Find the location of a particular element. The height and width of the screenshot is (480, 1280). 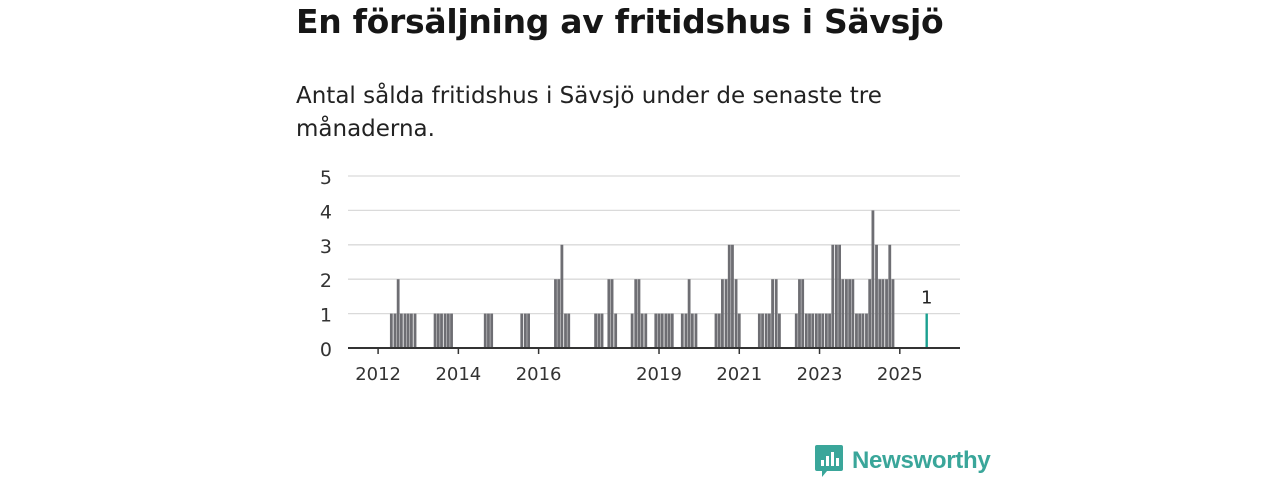

y-tick-label: 0 is located at coordinates (326, 350).